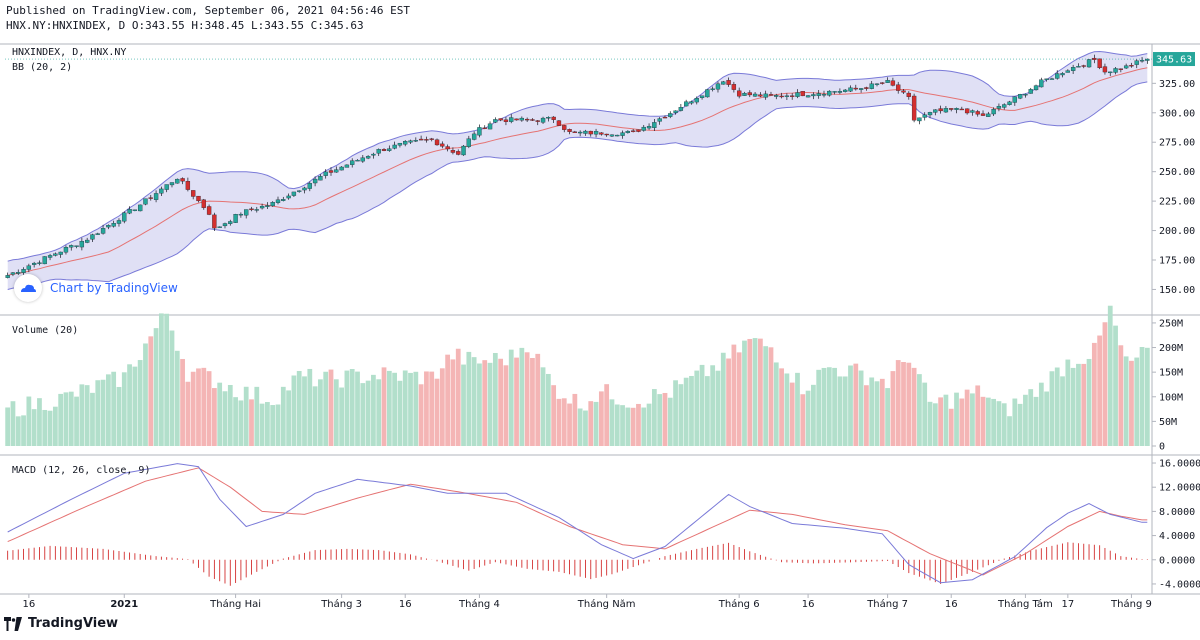 This screenshot has height=640, width=1200. Describe the element at coordinates (1179, 584) in the screenshot. I see `macd-tick-label: -4.0000` at that location.